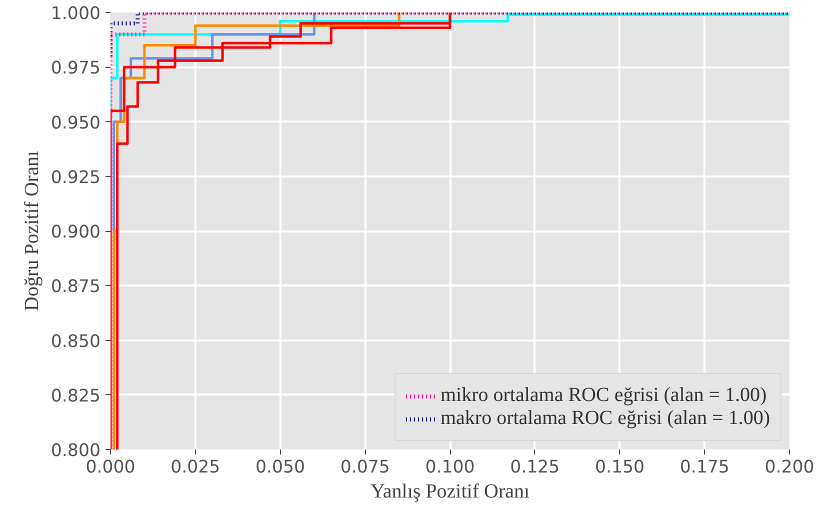 This screenshot has width=819, height=519. What do you see at coordinates (450, 468) in the screenshot?
I see `x-tick-label: 0.100` at bounding box center [450, 468].